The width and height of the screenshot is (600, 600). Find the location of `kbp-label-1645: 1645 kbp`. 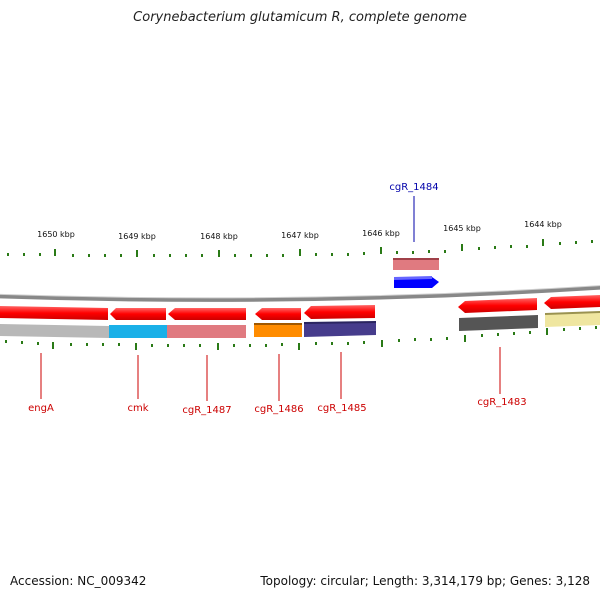

kbp-label-1645: 1645 kbp is located at coordinates (462, 228).